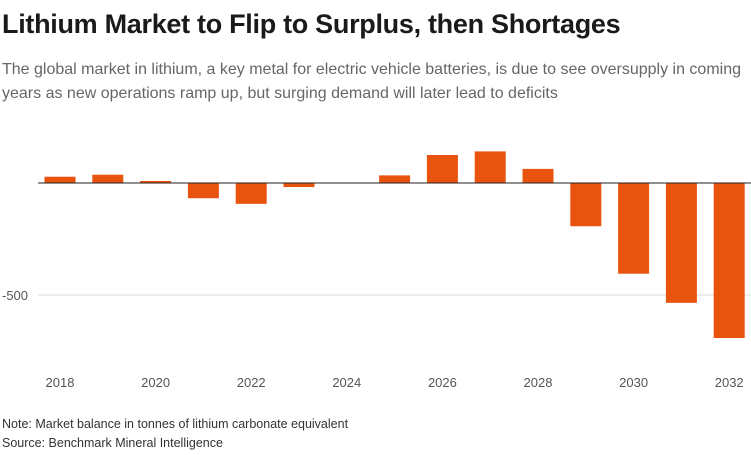 This screenshot has height=455, width=751. I want to click on x-tick-label-2024: 2024, so click(346, 382).